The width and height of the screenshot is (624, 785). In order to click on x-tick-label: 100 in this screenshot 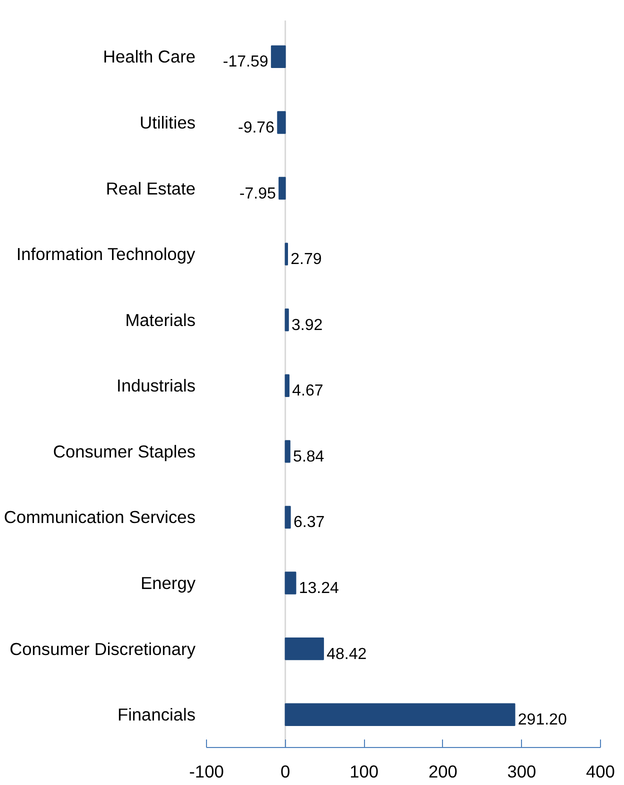, I will do `click(364, 772)`.